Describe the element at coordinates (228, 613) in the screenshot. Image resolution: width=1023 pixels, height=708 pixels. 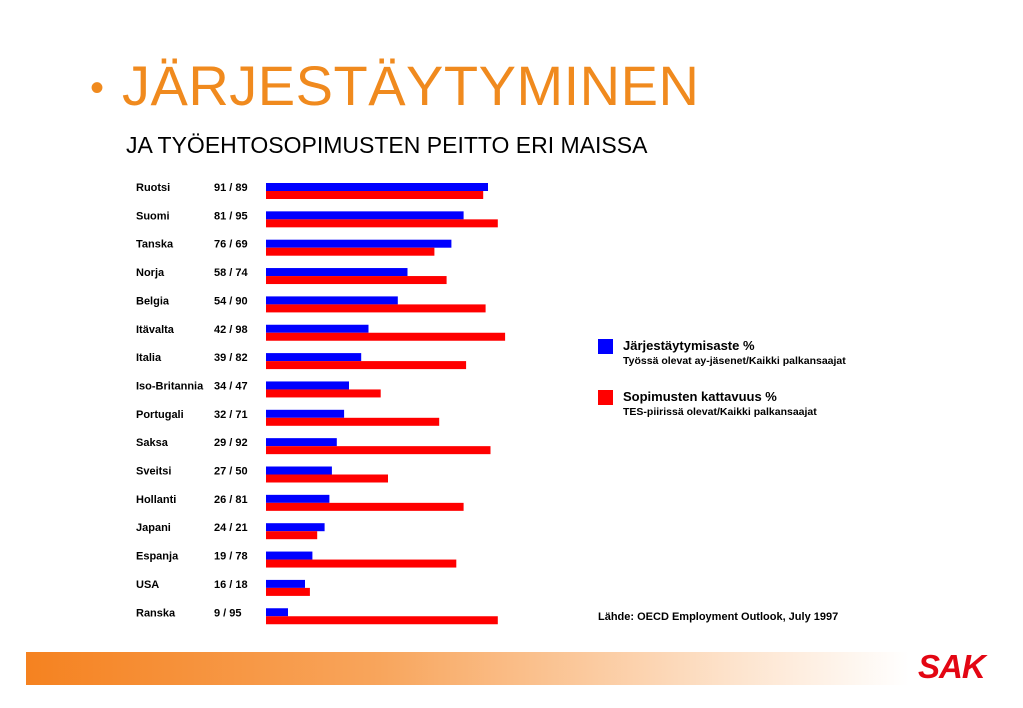
I see `value-label: 9 / 95` at that location.